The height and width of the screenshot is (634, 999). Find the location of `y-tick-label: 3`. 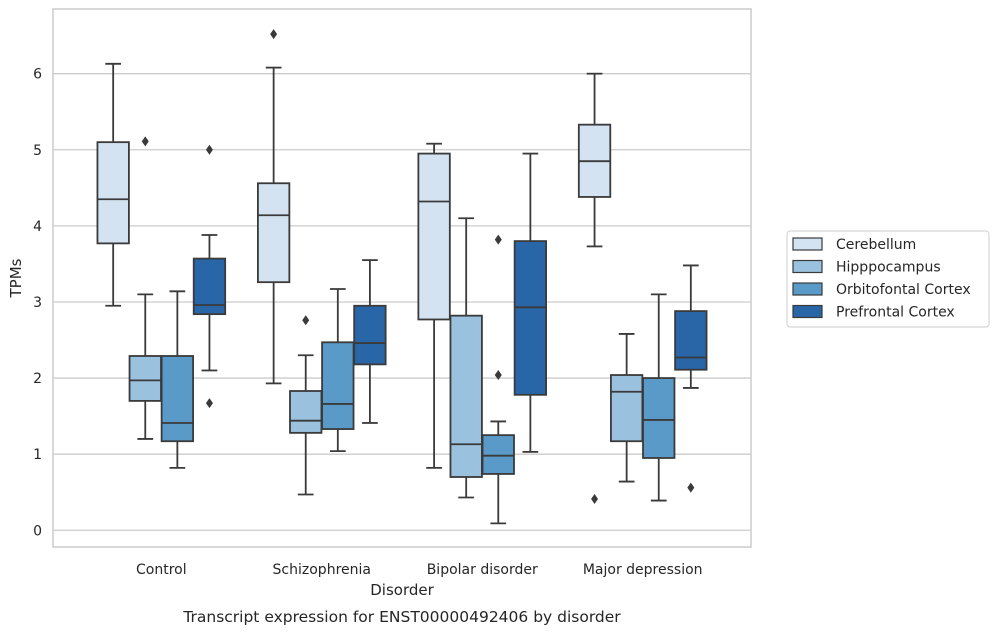

y-tick-label: 3 is located at coordinates (37, 303).